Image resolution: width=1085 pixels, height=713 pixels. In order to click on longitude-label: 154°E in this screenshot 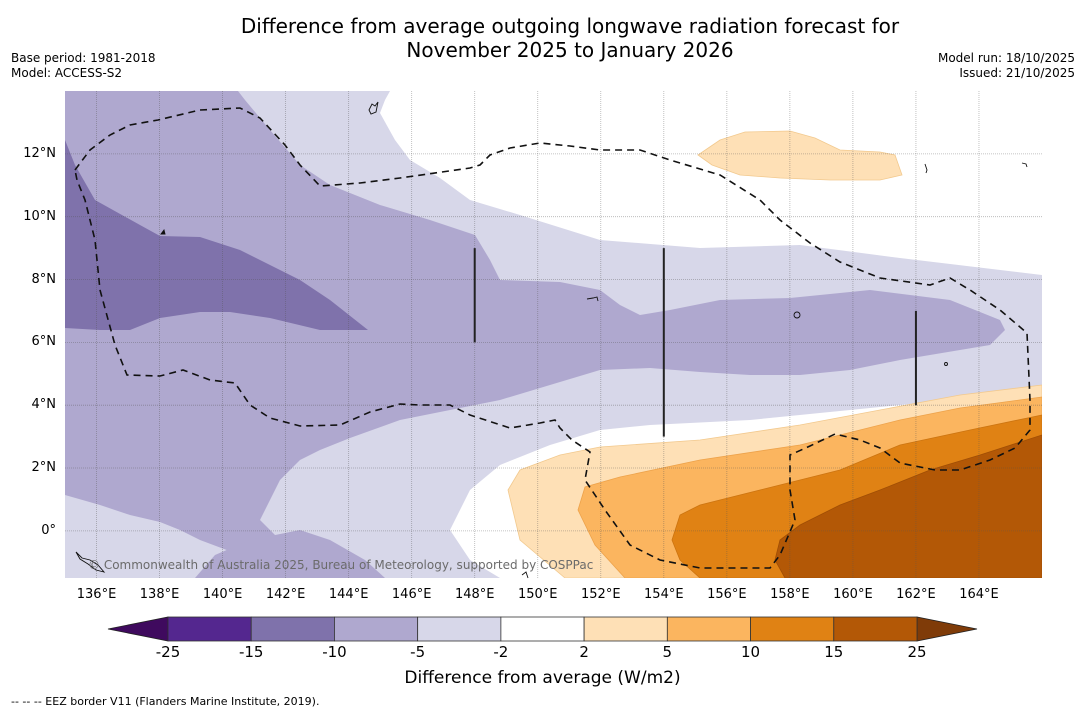, I will do `click(664, 594)`.